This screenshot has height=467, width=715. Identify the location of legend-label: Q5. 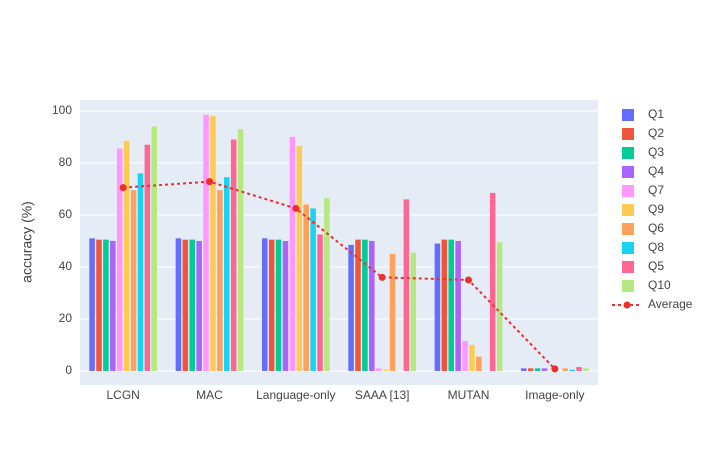
(656, 266).